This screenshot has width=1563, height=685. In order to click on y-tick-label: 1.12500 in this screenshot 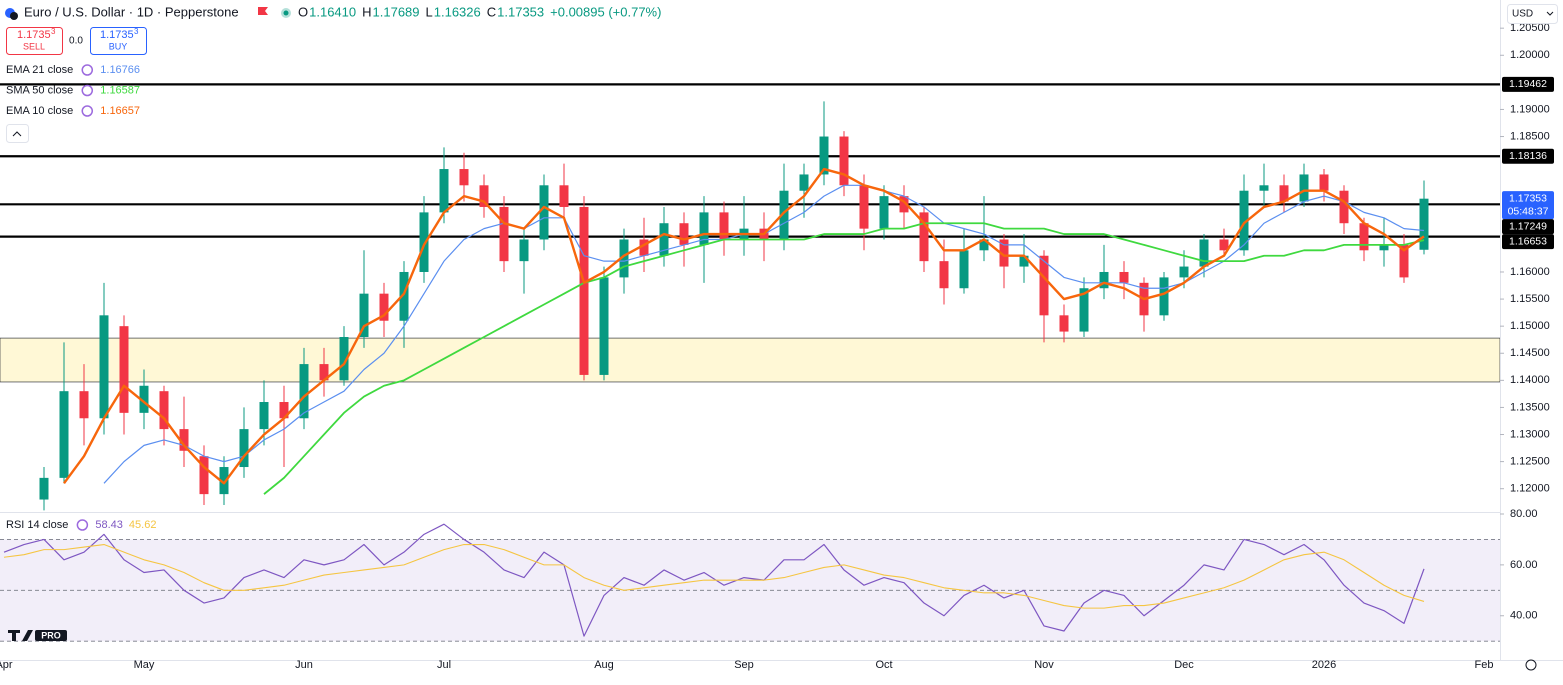, I will do `click(1530, 462)`.